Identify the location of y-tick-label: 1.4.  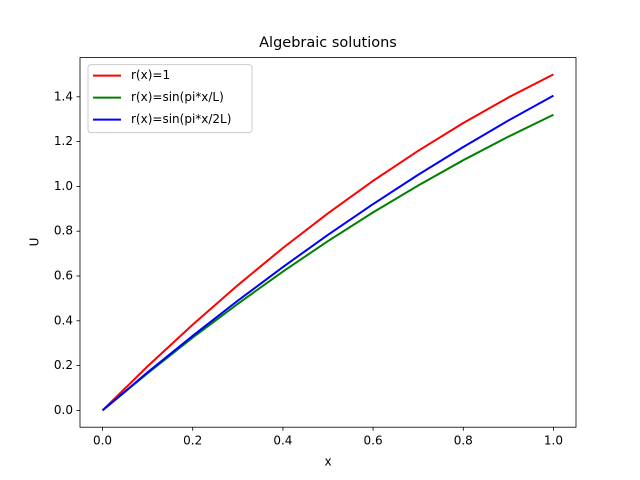
(63, 96).